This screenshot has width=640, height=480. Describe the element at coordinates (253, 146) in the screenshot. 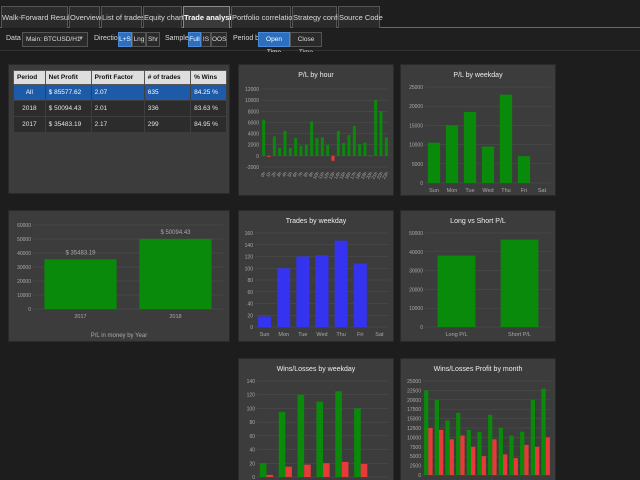

I see `y-tick-label: 2000` at that location.